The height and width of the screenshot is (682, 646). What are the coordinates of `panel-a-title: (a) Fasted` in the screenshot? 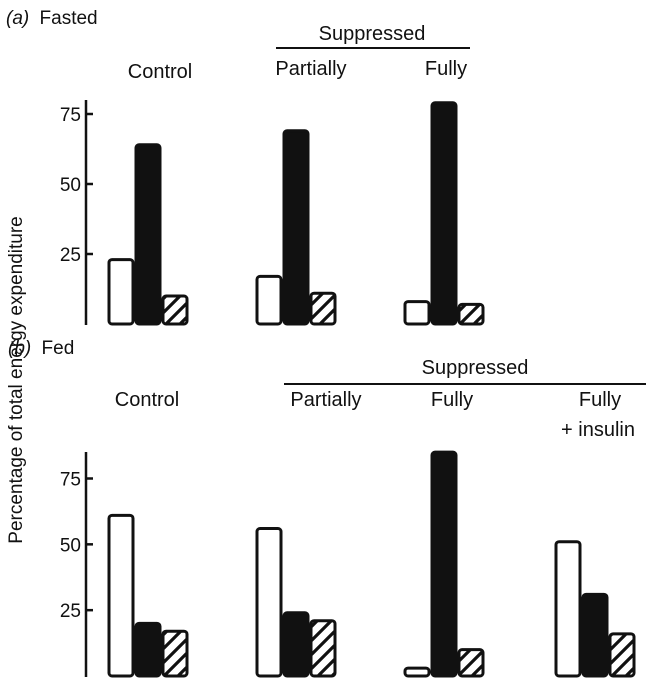 It's located at (52, 18).